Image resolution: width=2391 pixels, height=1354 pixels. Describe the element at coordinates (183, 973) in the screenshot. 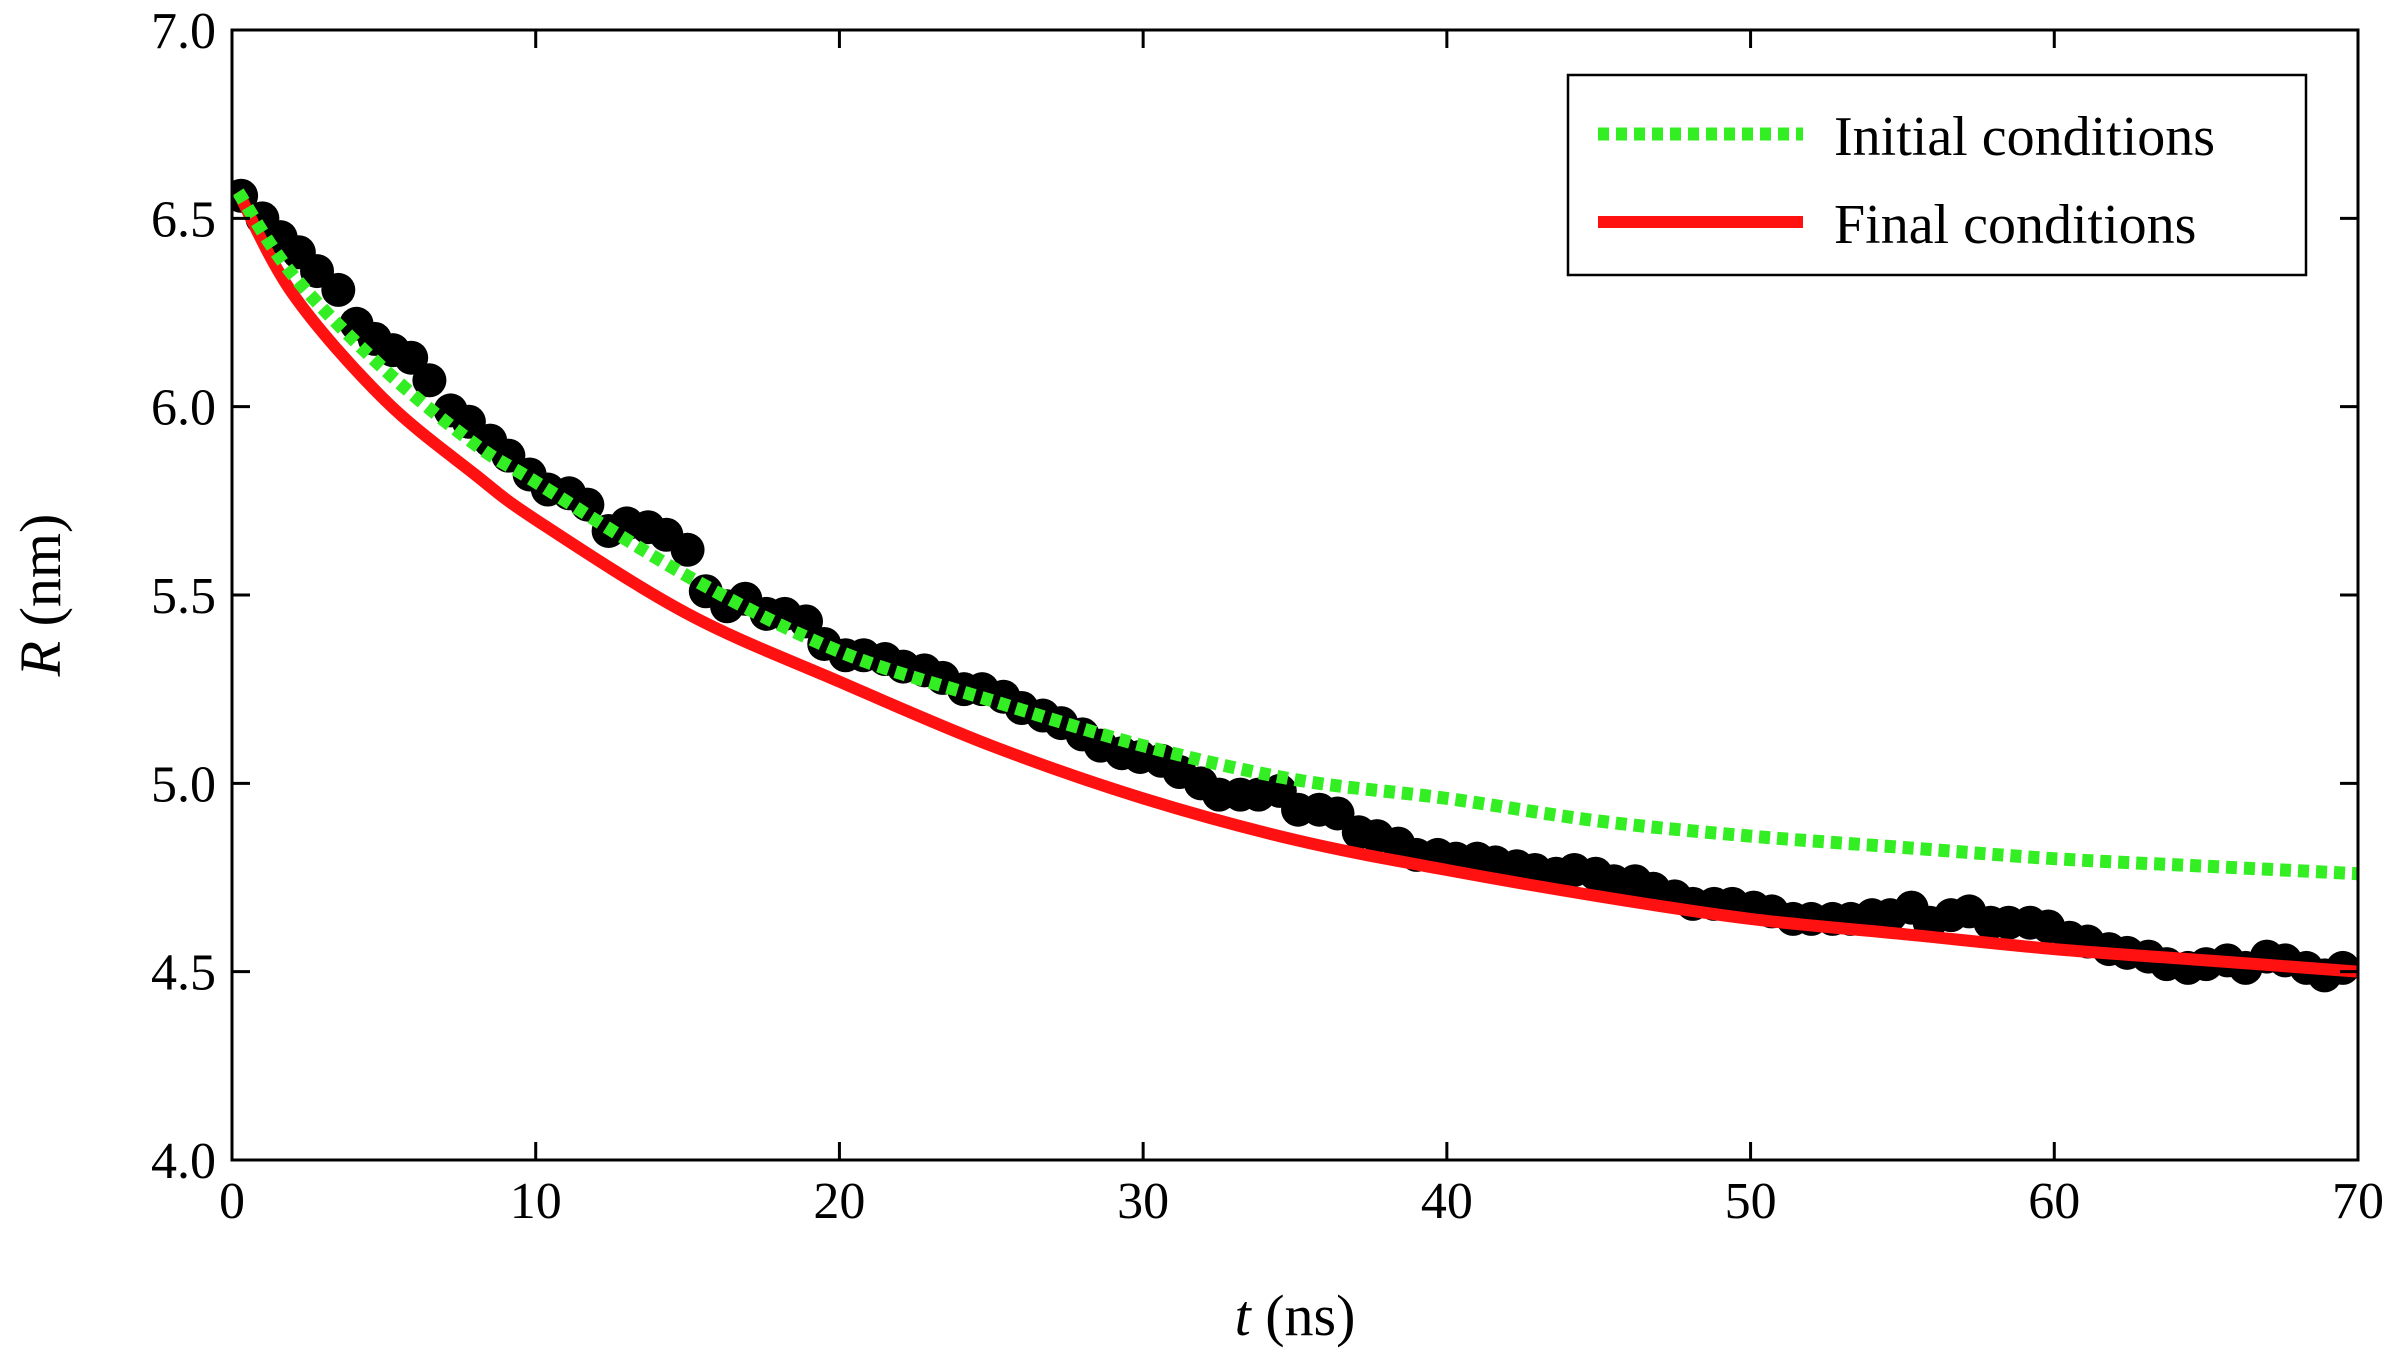

I see `y-tick-label: 4.5` at that location.